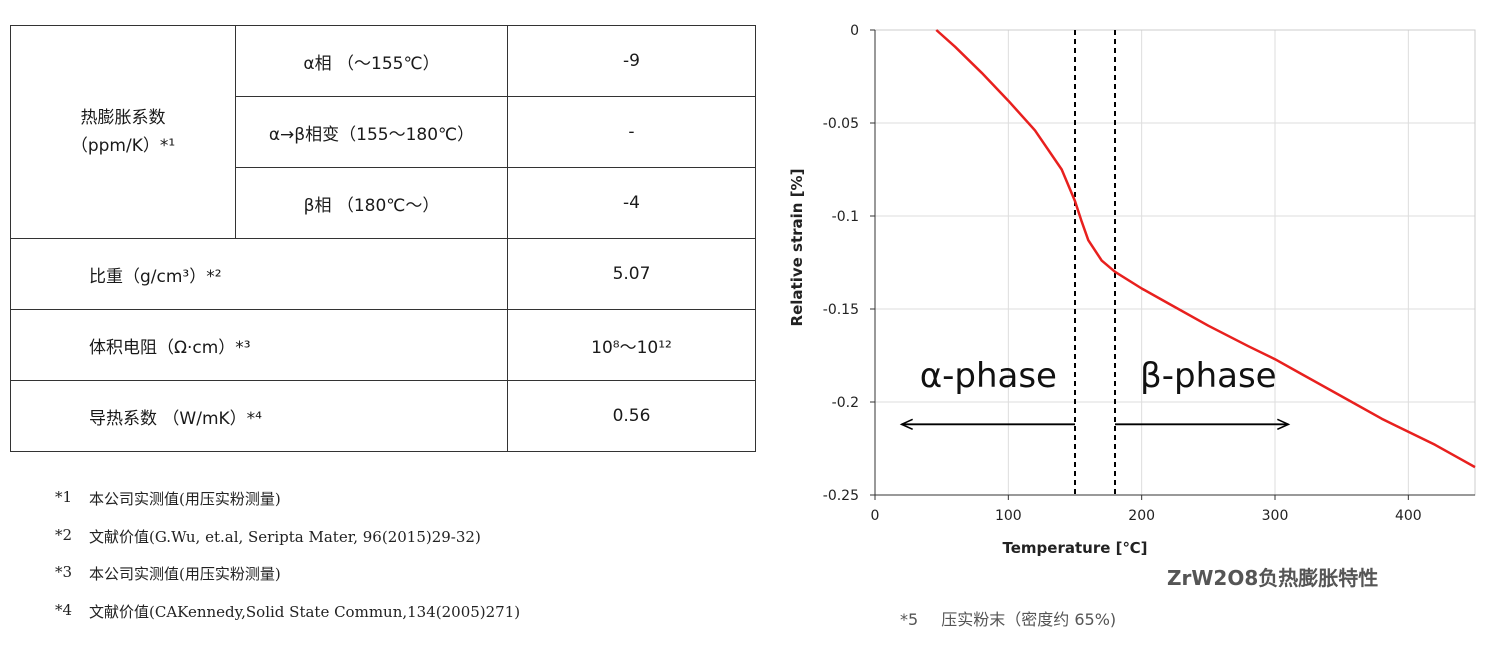 The width and height of the screenshot is (1503, 650). I want to click on resistivity-label: 体积电阻（Ω·cm）*³, so click(259, 345).